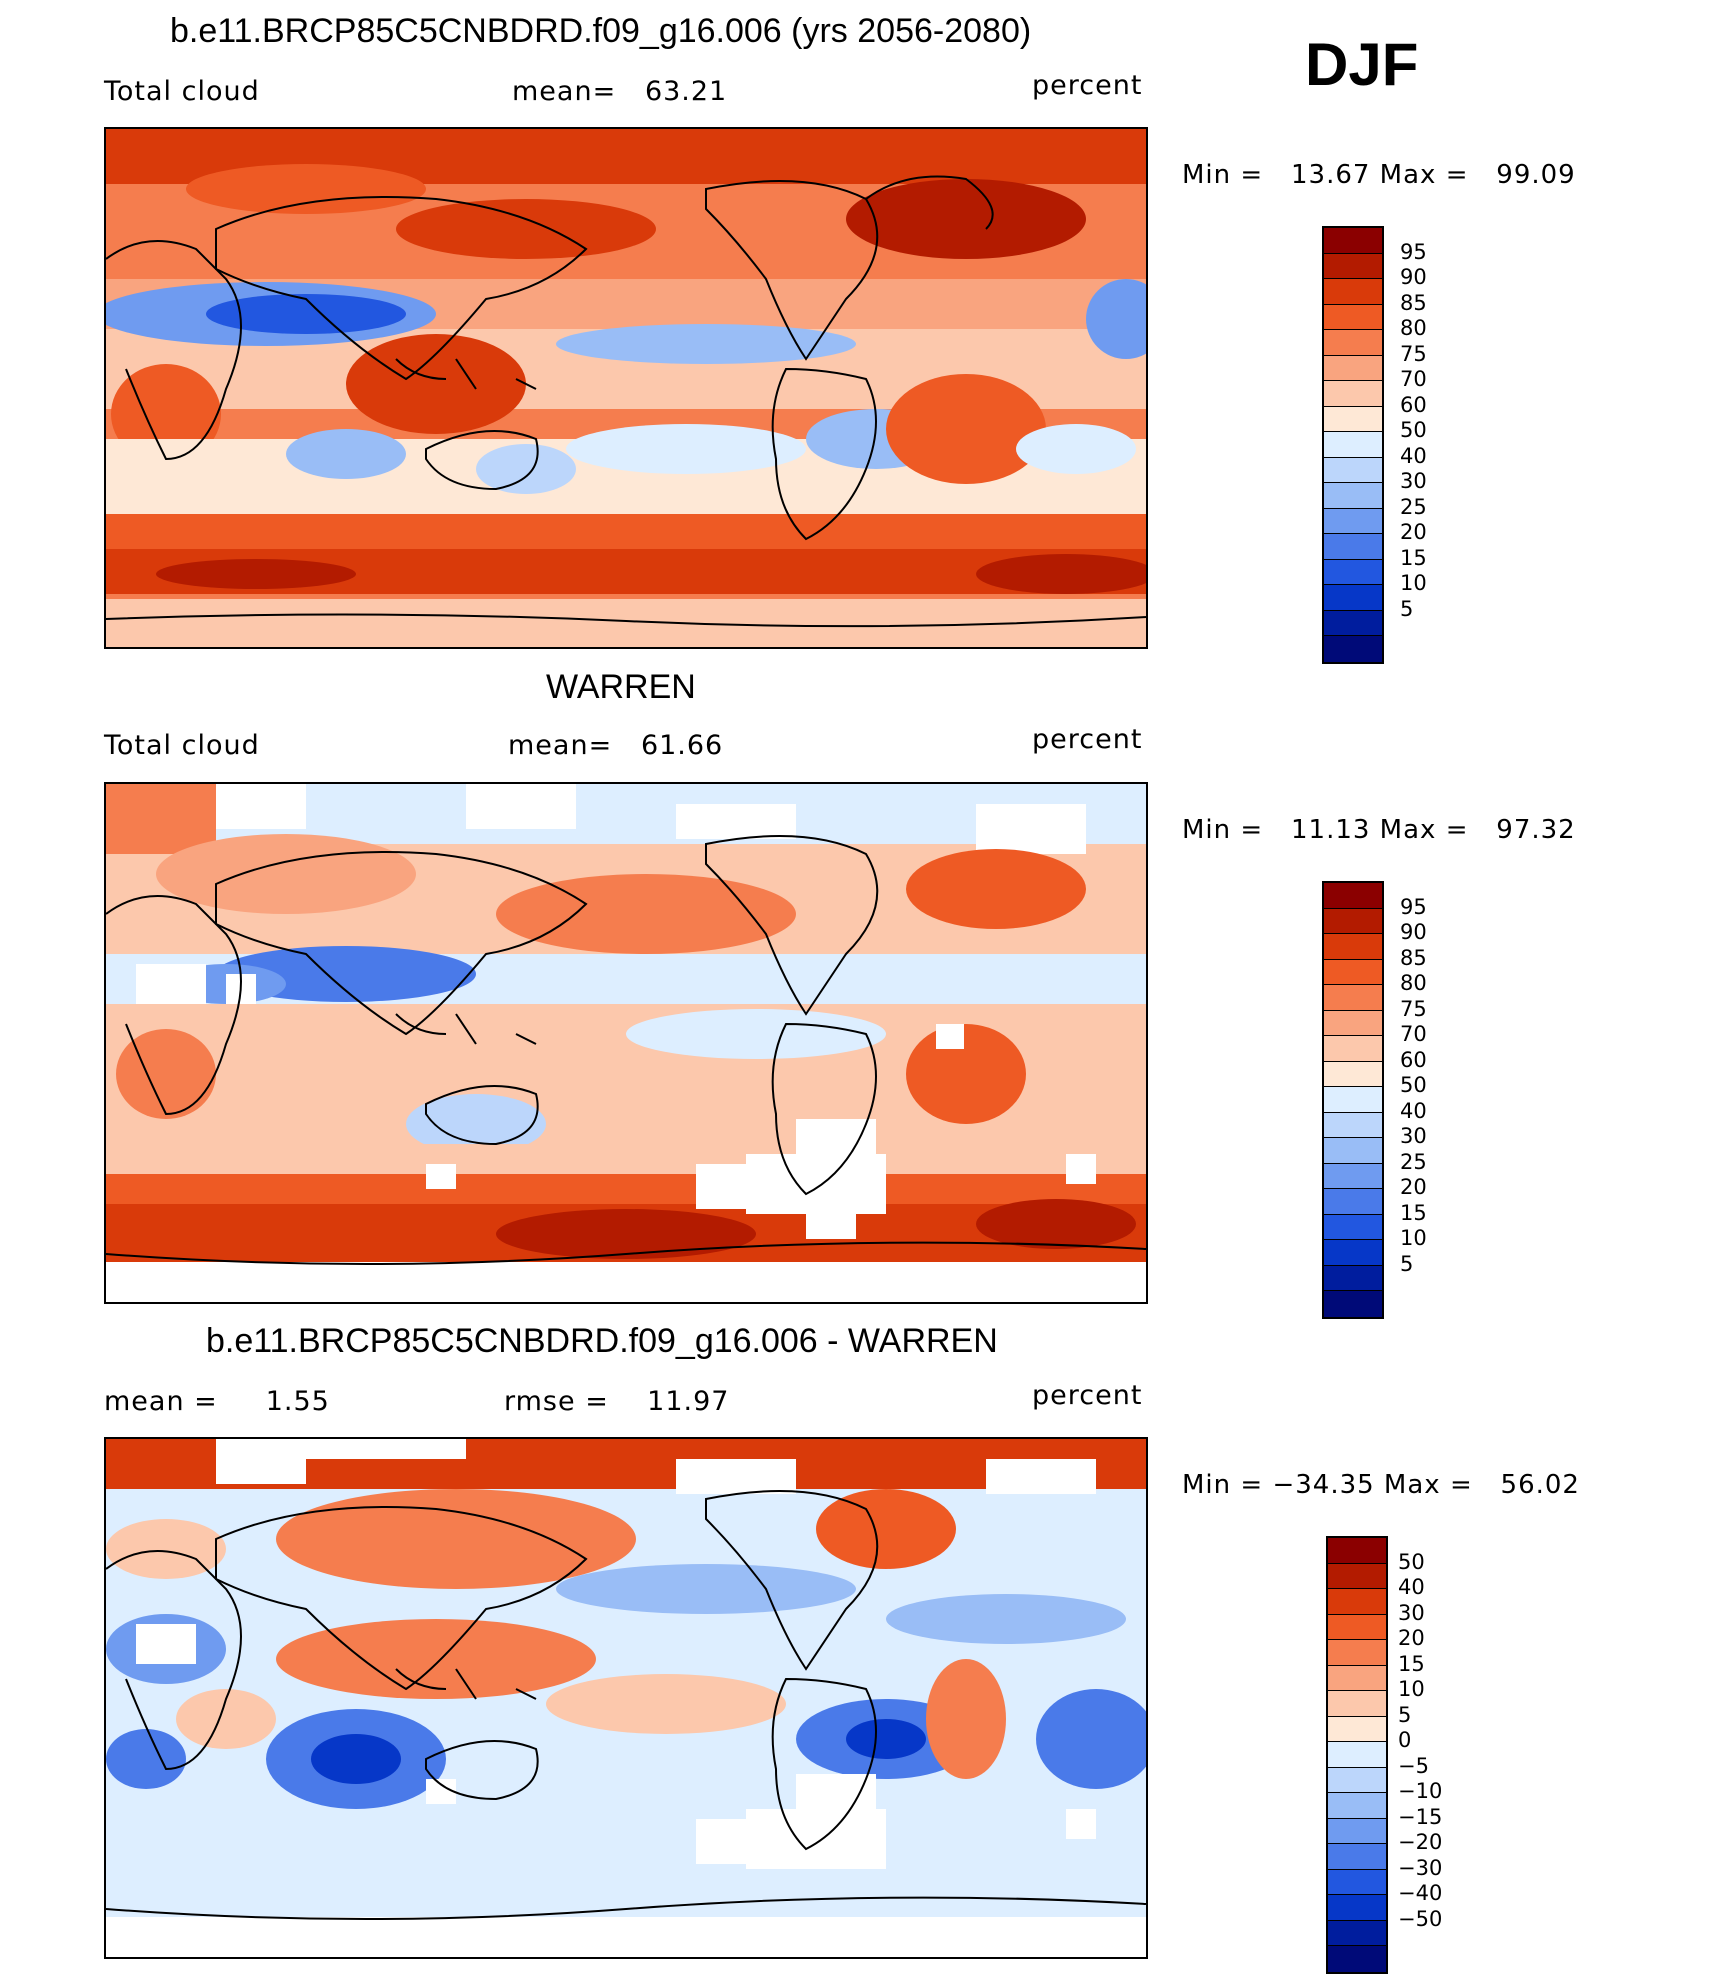  Describe the element at coordinates (1420, 1893) in the screenshot. I see `colorbar-tick-label: −40` at that location.